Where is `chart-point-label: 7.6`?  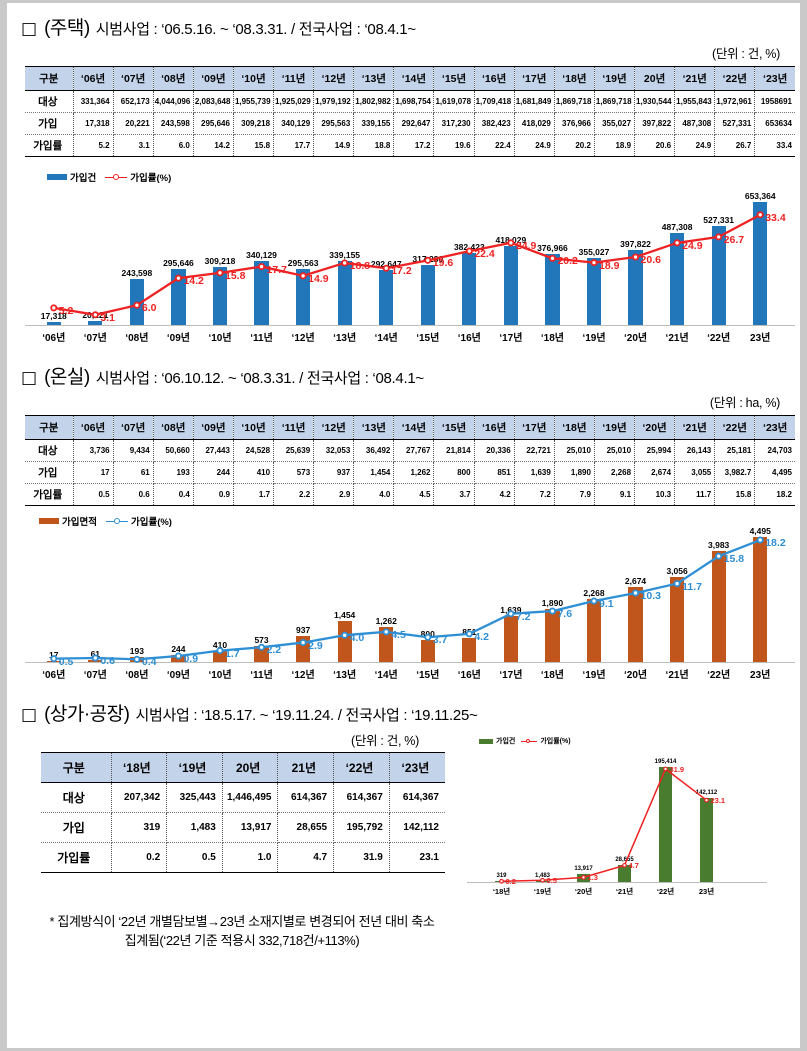 chart-point-label: 7.6 is located at coordinates (565, 614).